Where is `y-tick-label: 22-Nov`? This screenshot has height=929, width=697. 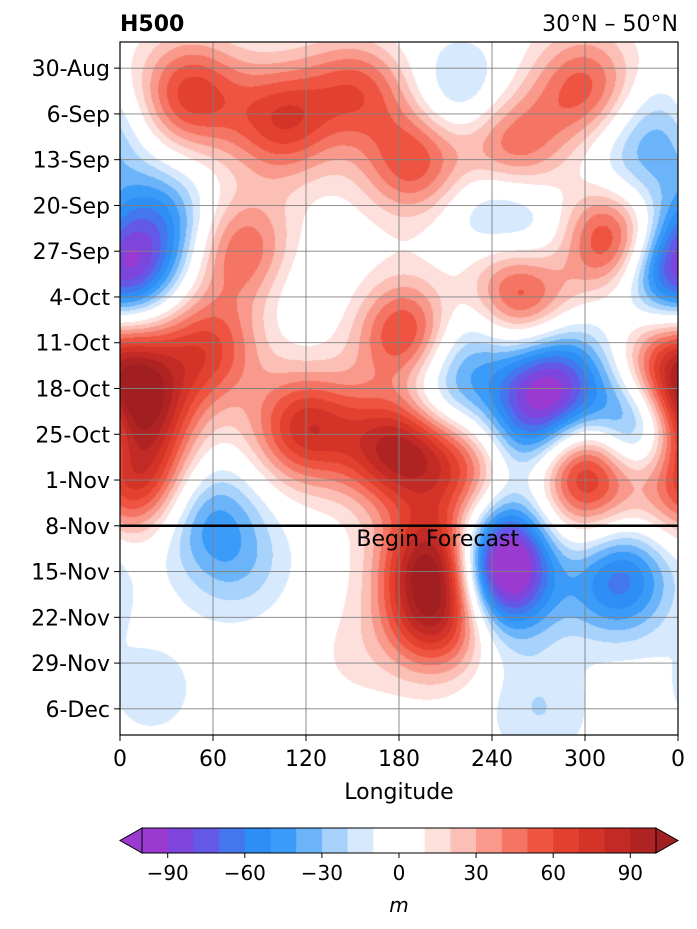 y-tick-label: 22-Nov is located at coordinates (70, 618).